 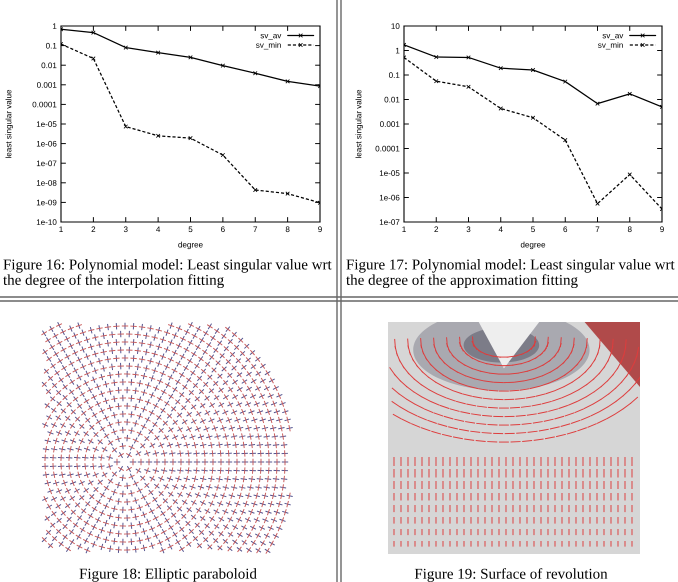 I want to click on y-tick-label: 1e-10, so click(x=46, y=222).